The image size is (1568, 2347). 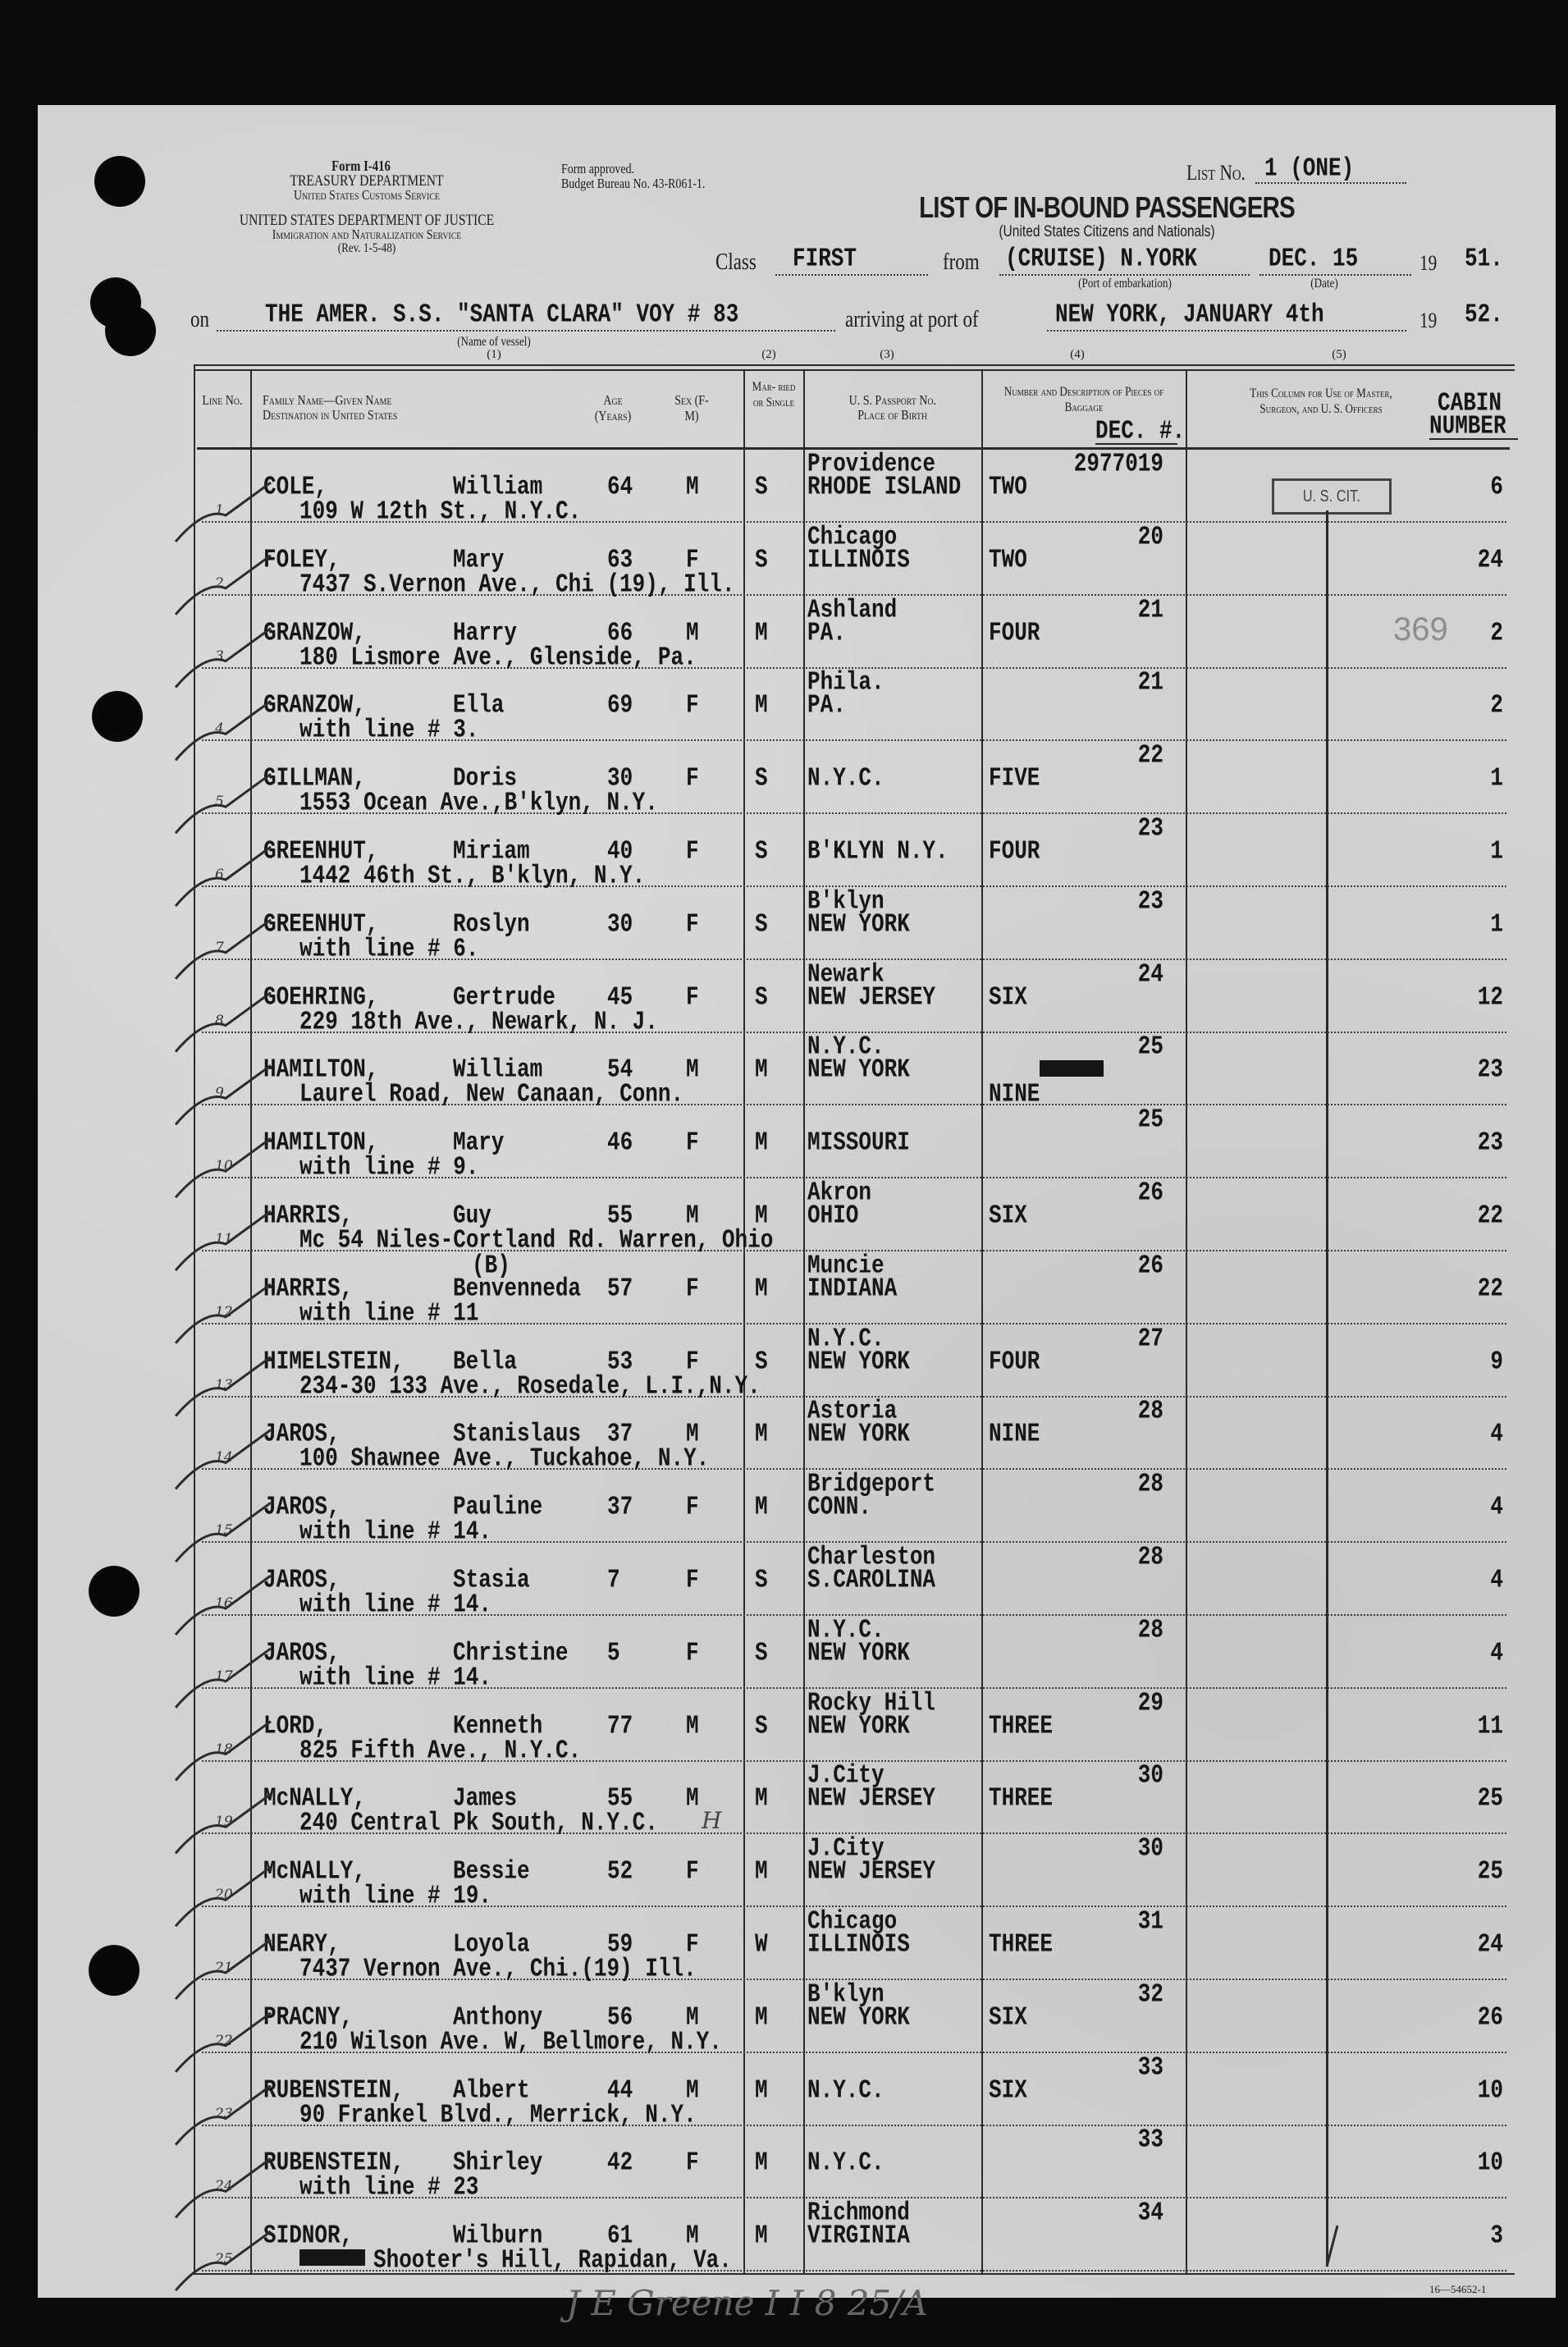 What do you see at coordinates (1339, 354) in the screenshot?
I see `column-number: (5)` at bounding box center [1339, 354].